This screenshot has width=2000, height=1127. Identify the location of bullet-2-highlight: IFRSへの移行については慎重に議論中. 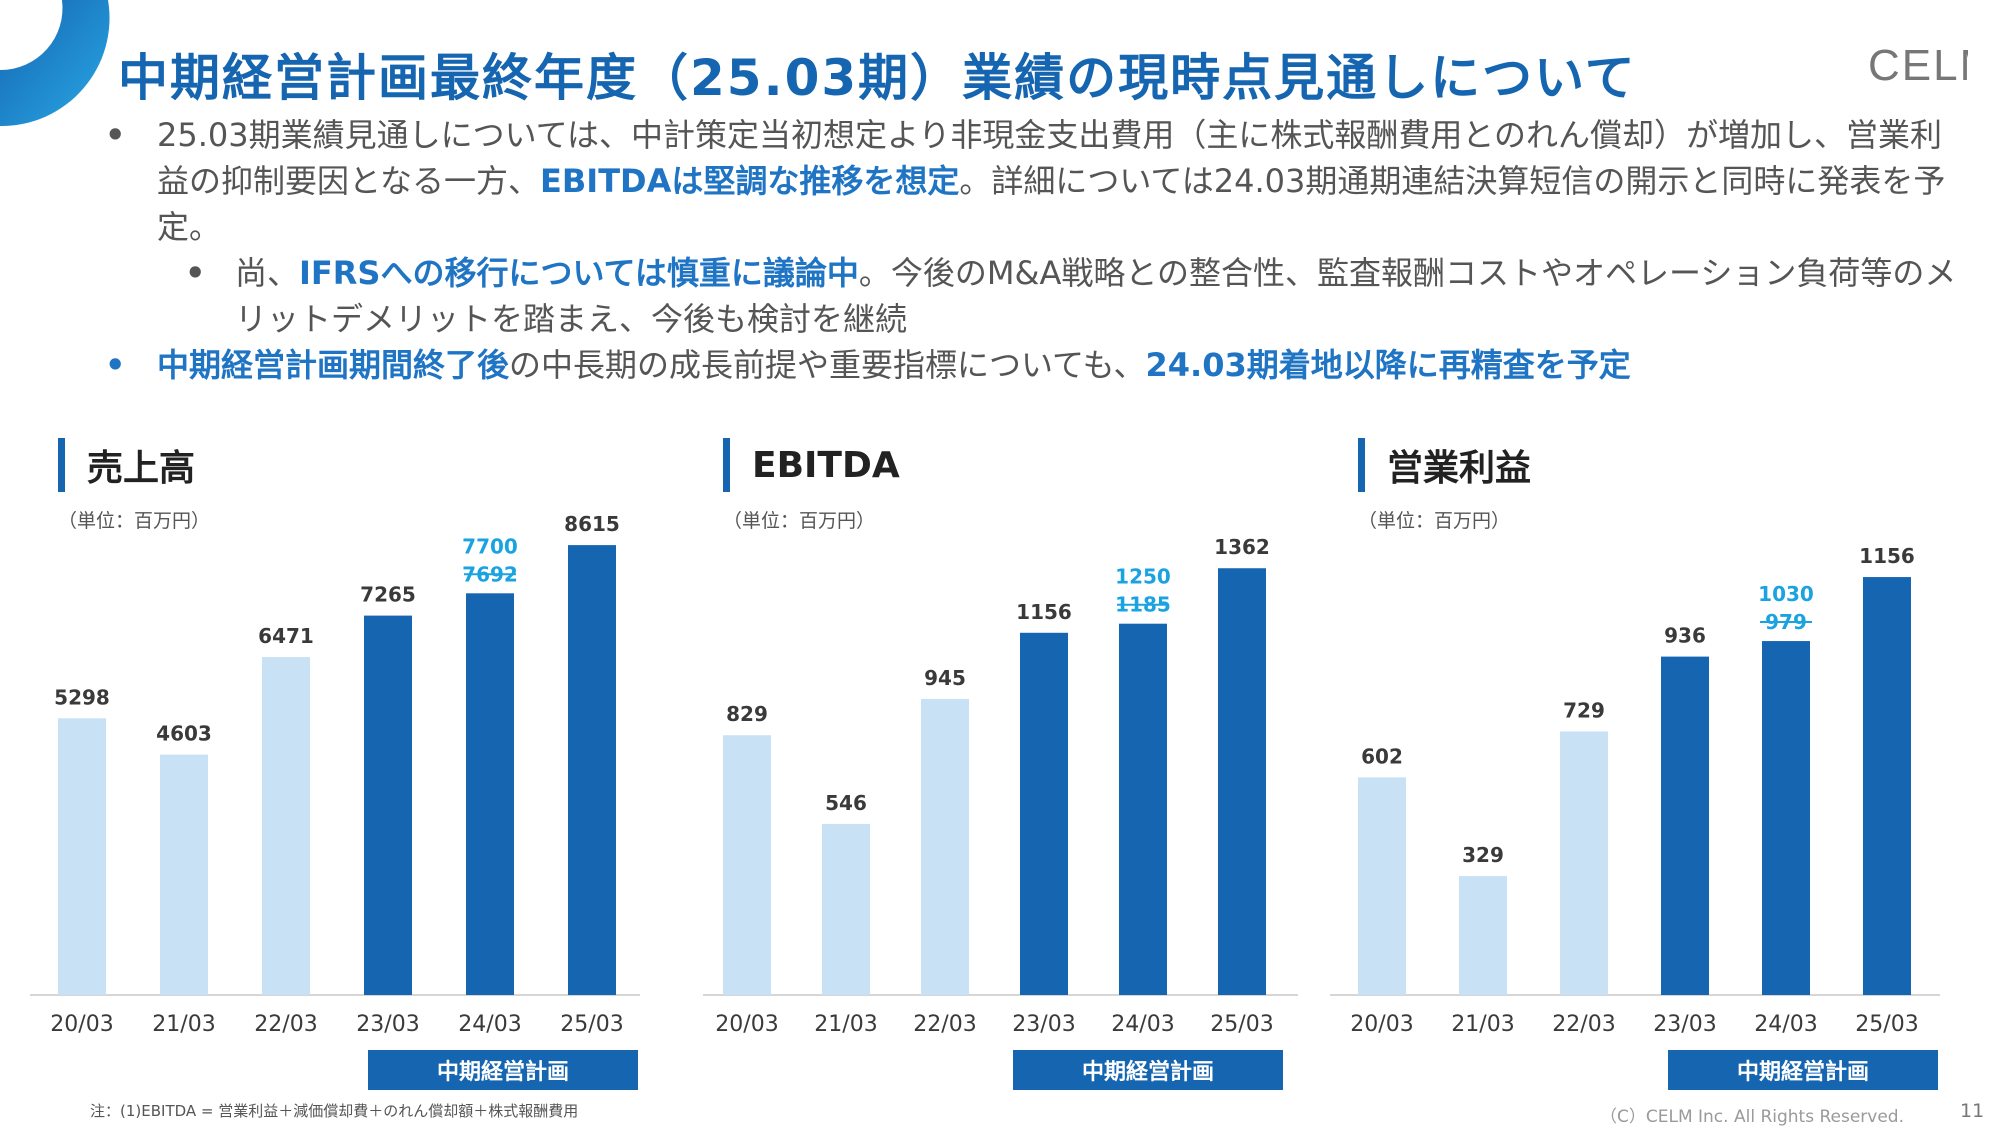
(579, 273).